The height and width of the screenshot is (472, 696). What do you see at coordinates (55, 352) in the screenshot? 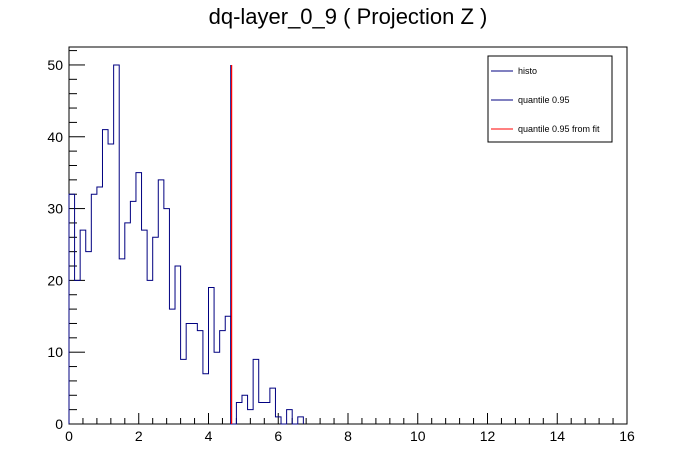
I see `y-tick-label: 10` at bounding box center [55, 352].